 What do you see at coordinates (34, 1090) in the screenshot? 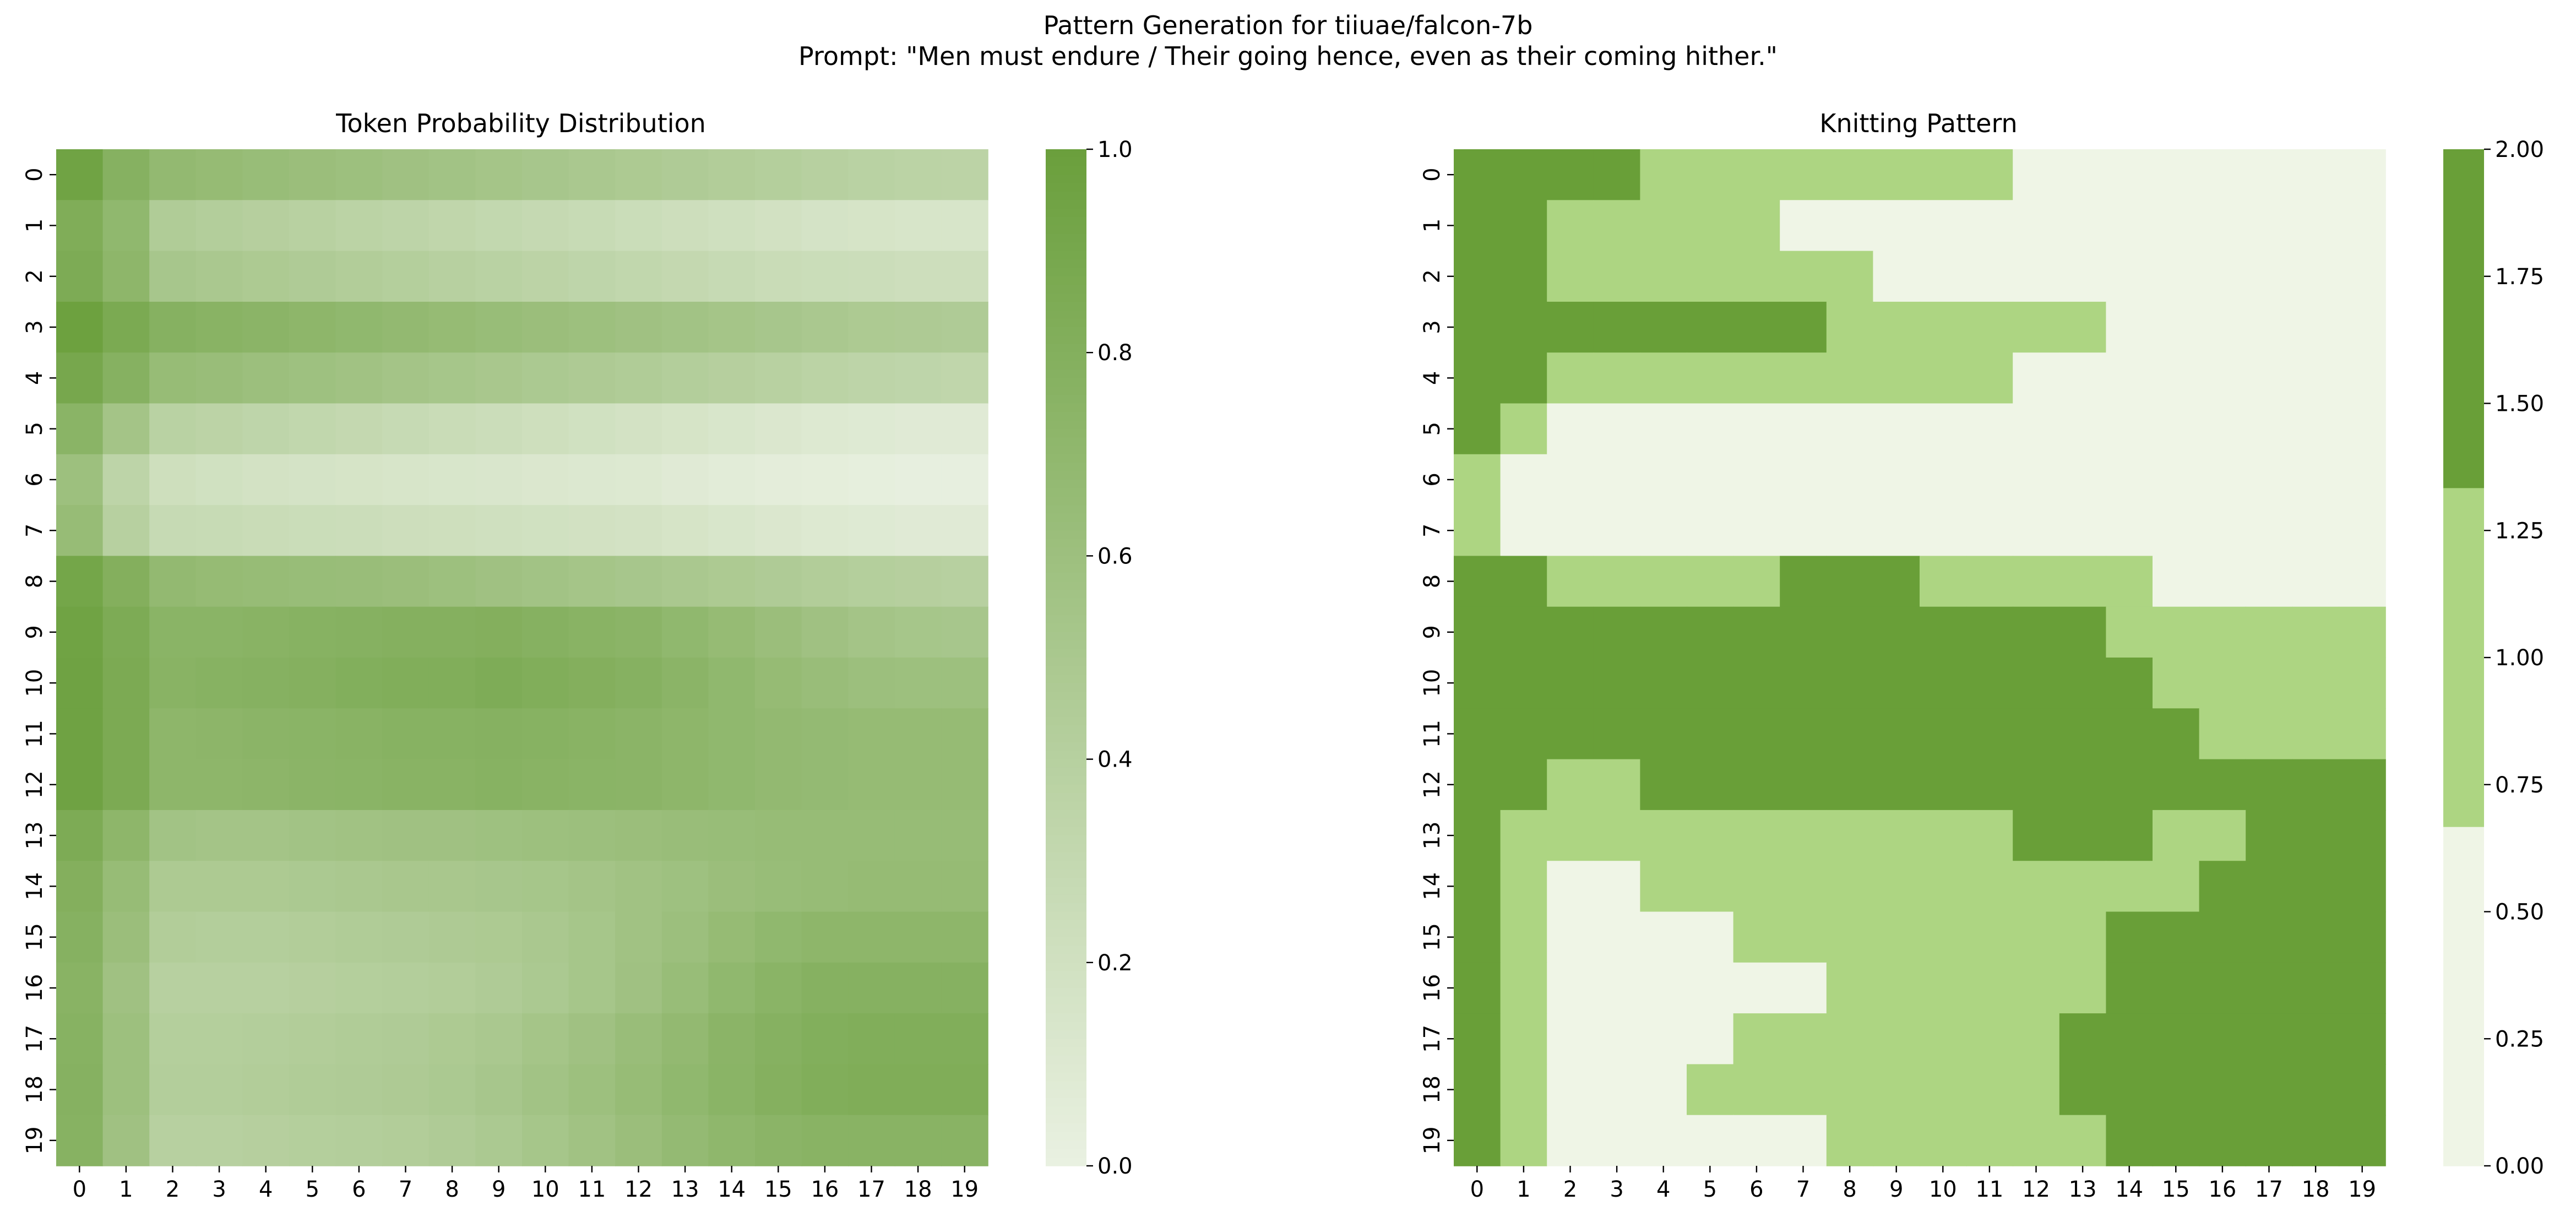
I see `y-tick-label: 18` at bounding box center [34, 1090].